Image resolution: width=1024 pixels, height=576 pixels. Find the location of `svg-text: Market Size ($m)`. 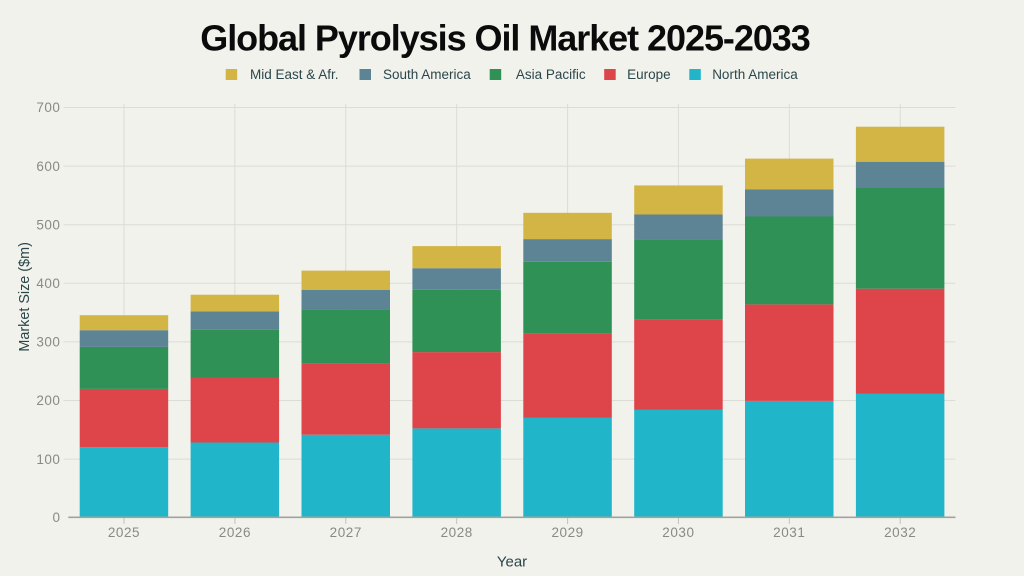

svg-text: Market Size ($m) is located at coordinates (25, 297).